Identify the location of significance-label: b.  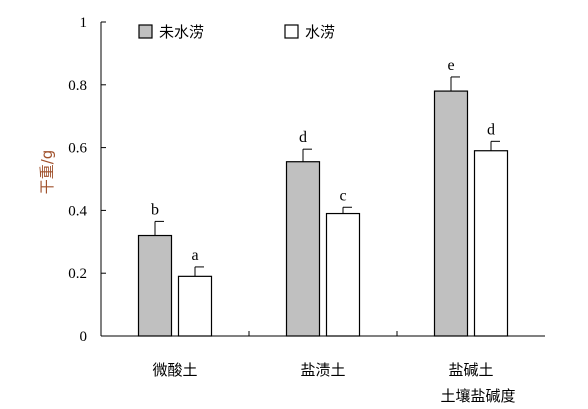
(155, 209).